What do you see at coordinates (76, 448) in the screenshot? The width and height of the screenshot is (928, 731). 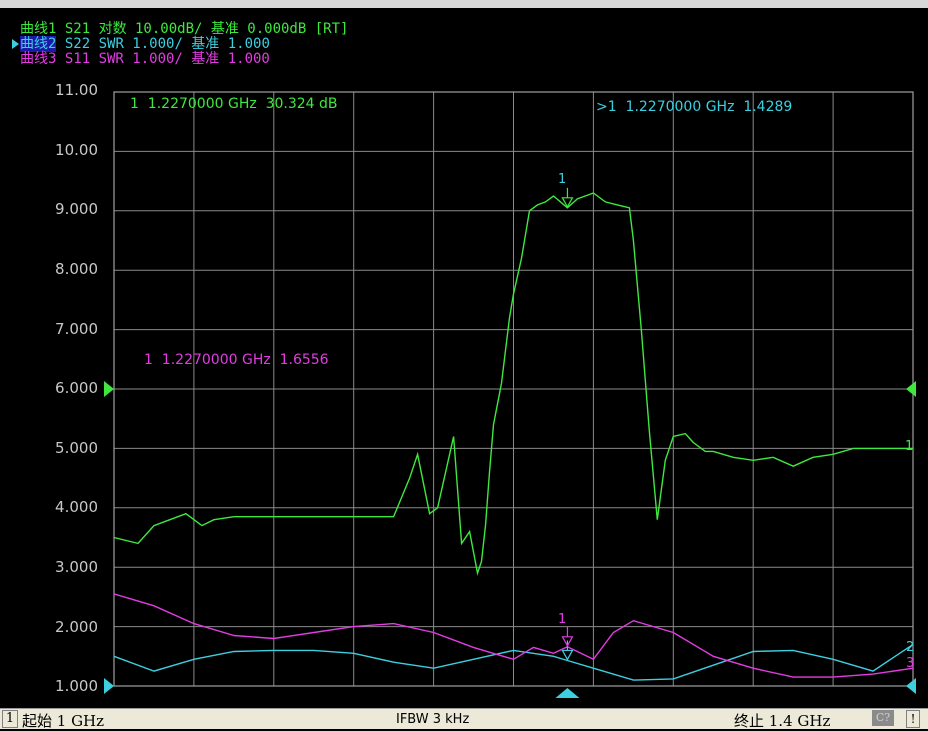 I see `y-axis-label: 5.000` at bounding box center [76, 448].